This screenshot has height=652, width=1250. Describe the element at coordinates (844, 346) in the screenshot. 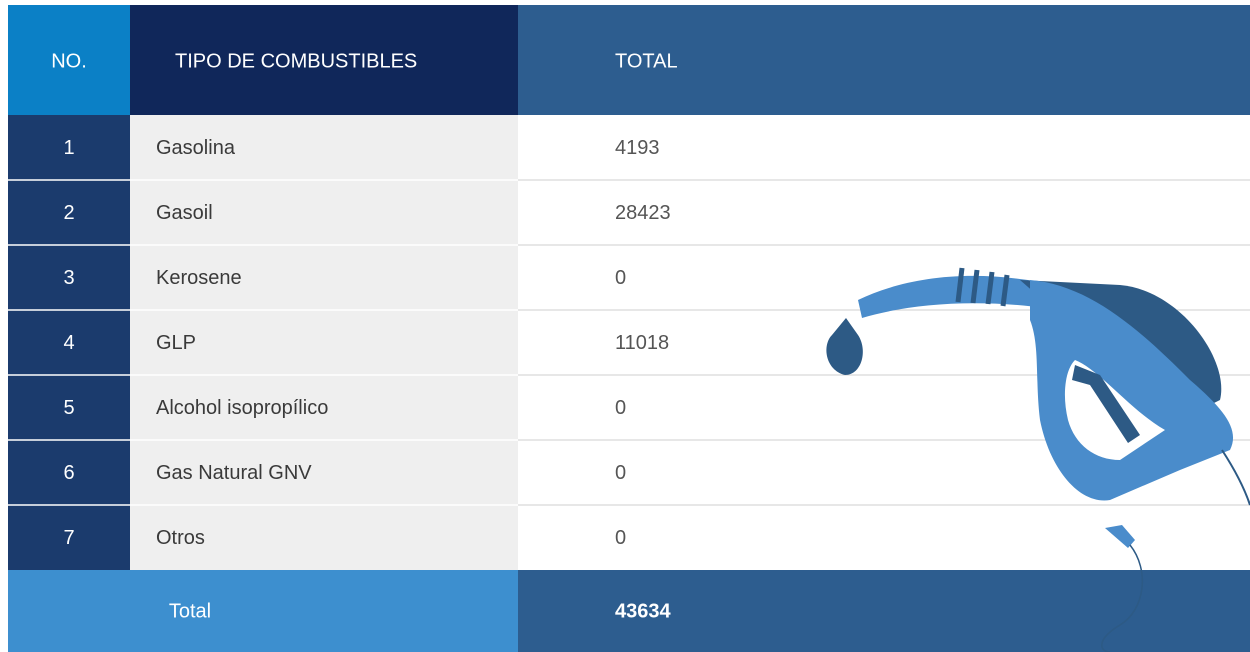

I see `drop` at that location.